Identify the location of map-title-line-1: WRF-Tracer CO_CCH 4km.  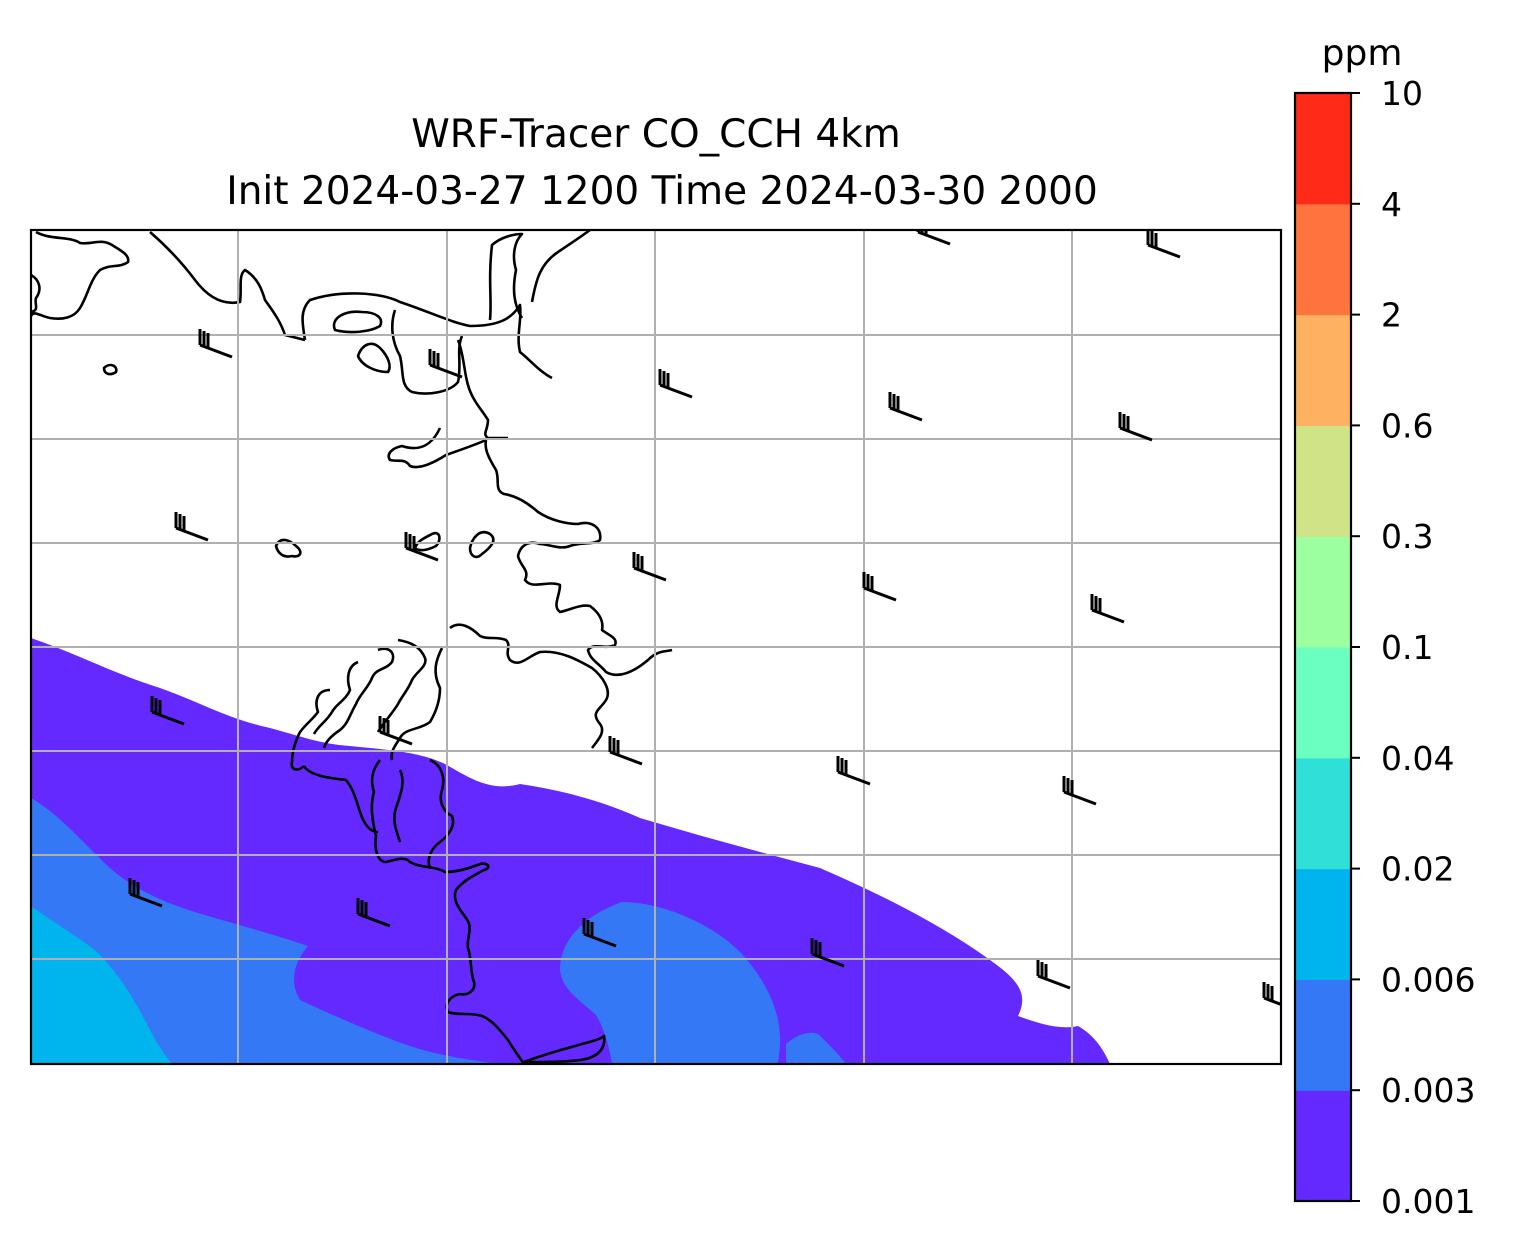
(655, 134).